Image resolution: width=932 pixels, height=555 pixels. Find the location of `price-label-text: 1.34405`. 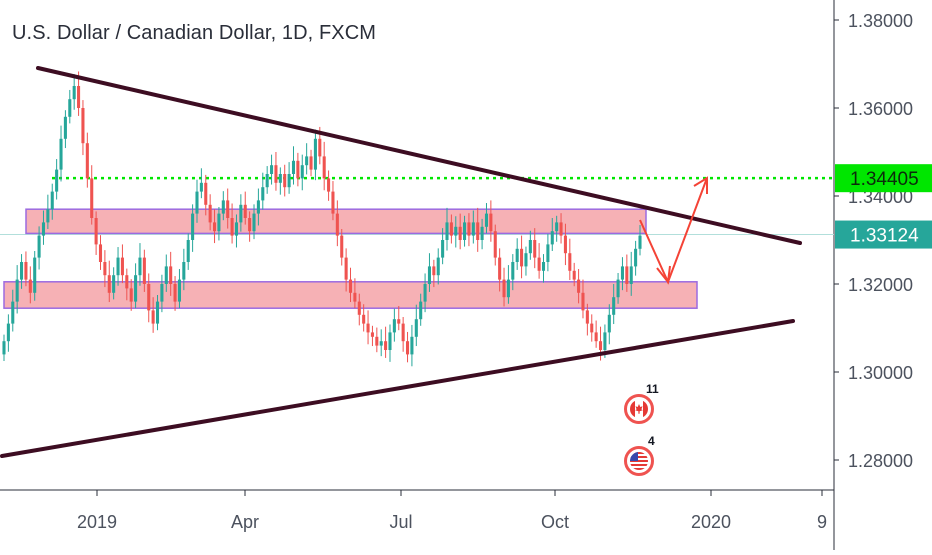

price-label-text: 1.34405 is located at coordinates (884, 179).